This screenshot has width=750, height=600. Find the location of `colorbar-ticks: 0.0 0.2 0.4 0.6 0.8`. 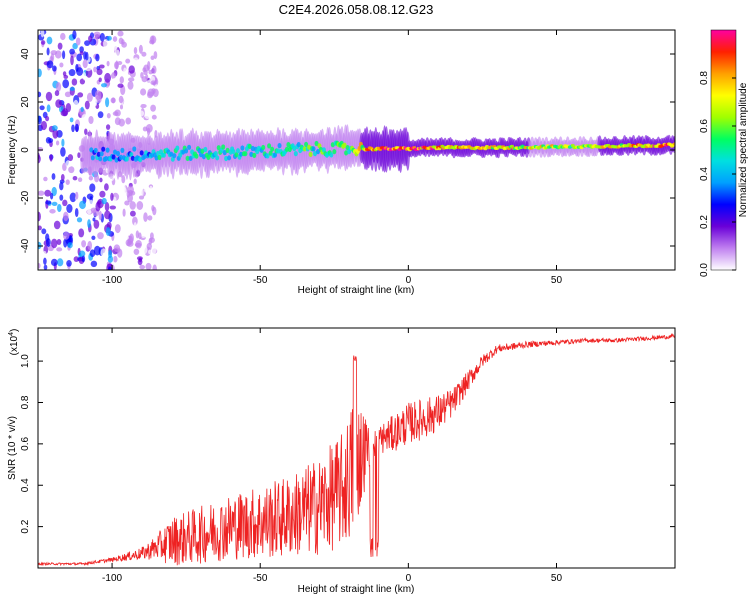

colorbar-ticks: 0.0 0.2 0.4 0.6 0.8 is located at coordinates (717, 174).